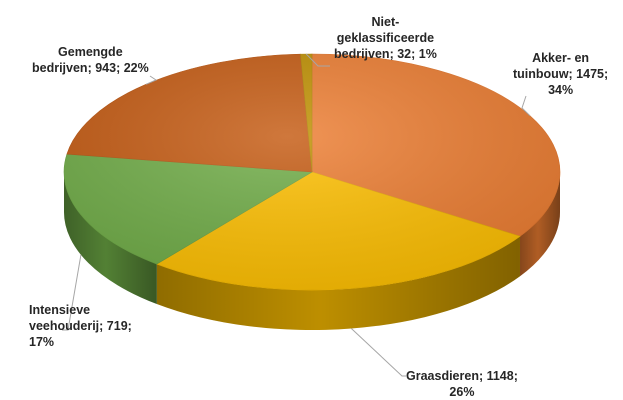 The image size is (623, 400). I want to click on label-line: bedrijven; 943; 22%, so click(90, 68).